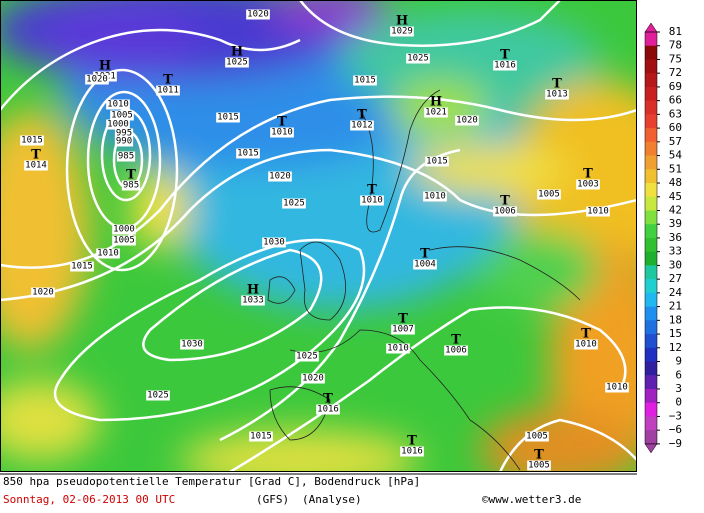 The image size is (704, 513). What do you see at coordinates (675, 209) in the screenshot?
I see `scale-label: 42` at bounding box center [675, 209].